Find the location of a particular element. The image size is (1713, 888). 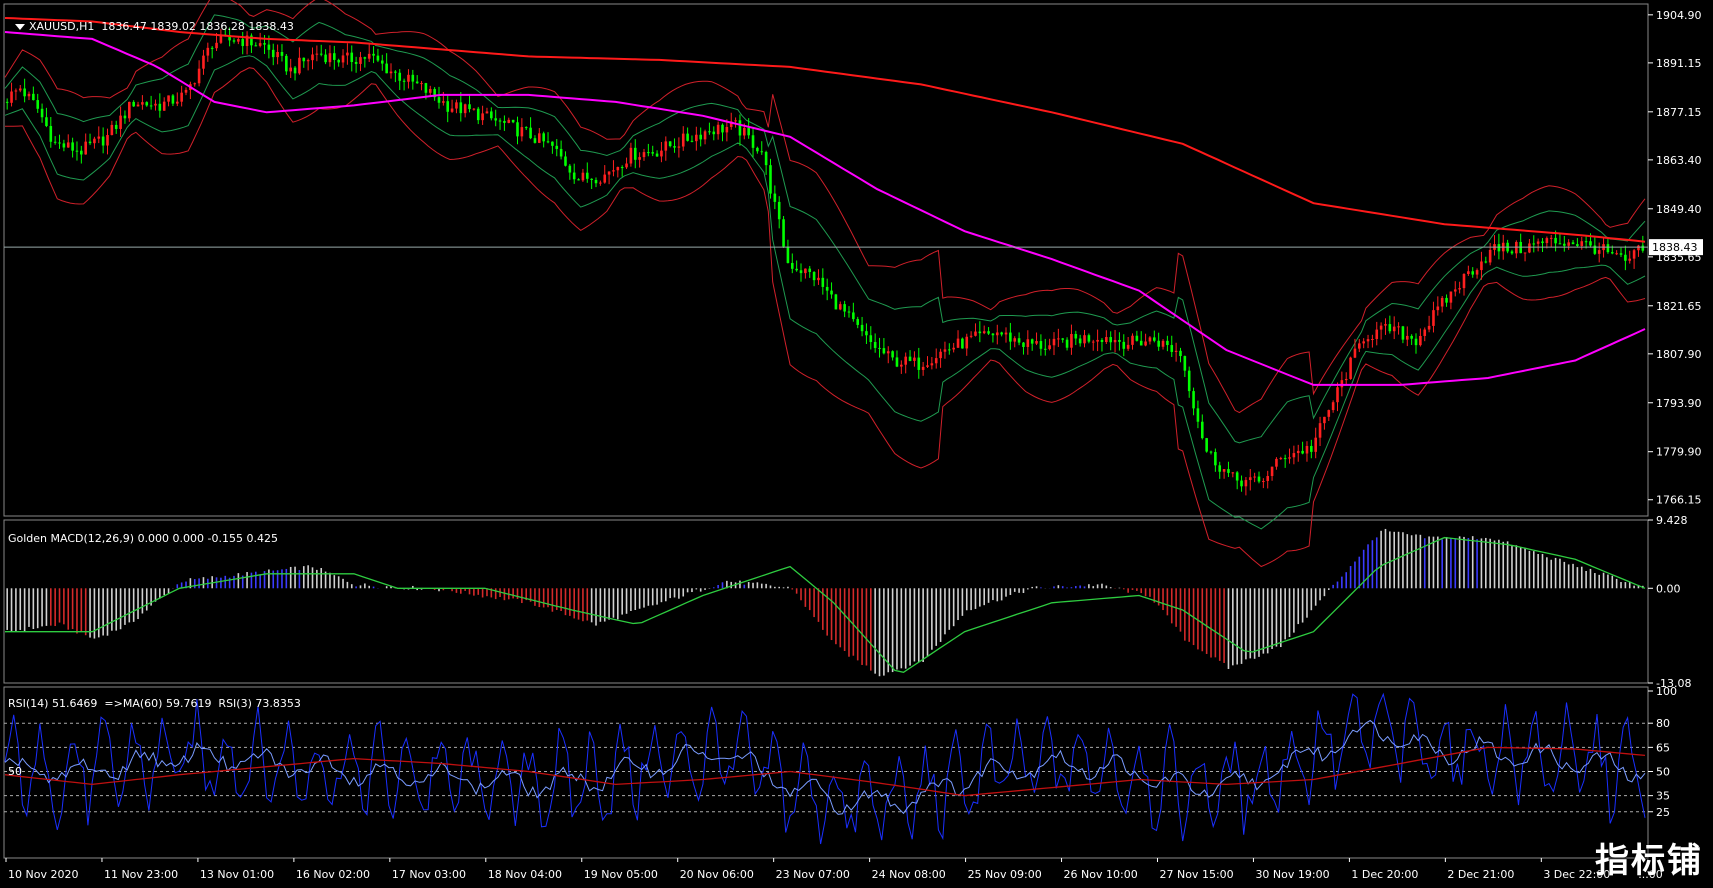

rsi-ma-line is located at coordinates (825, 771).